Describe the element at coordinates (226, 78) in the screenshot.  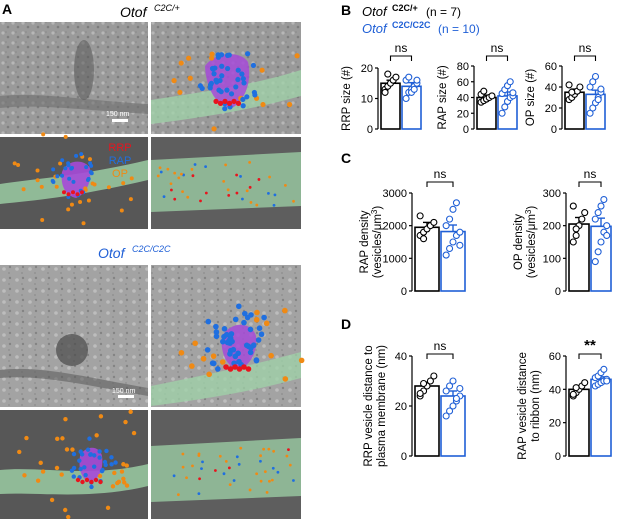
I see `tomogram-wt-overlay` at that location.